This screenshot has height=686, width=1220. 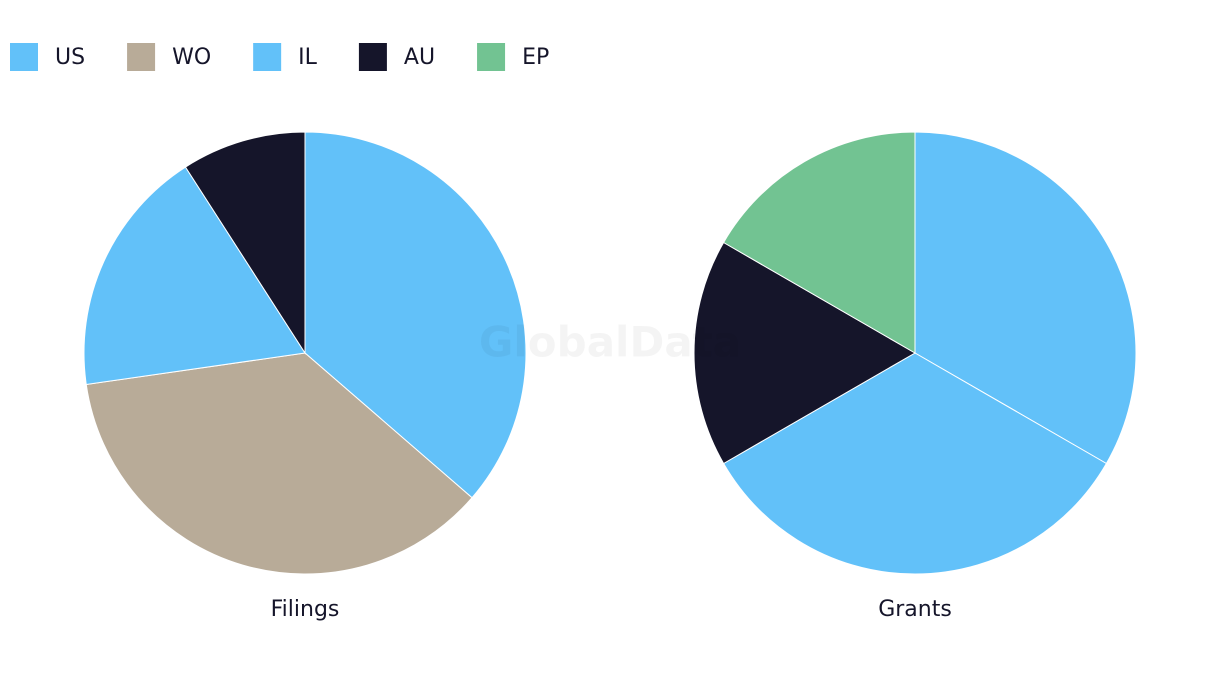 What do you see at coordinates (191, 57) in the screenshot?
I see `legend-label: WO` at bounding box center [191, 57].